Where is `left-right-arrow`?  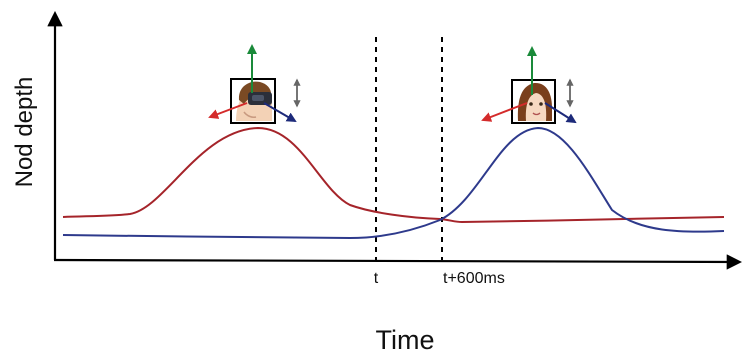 left-right-arrow is located at coordinates (280, 112).